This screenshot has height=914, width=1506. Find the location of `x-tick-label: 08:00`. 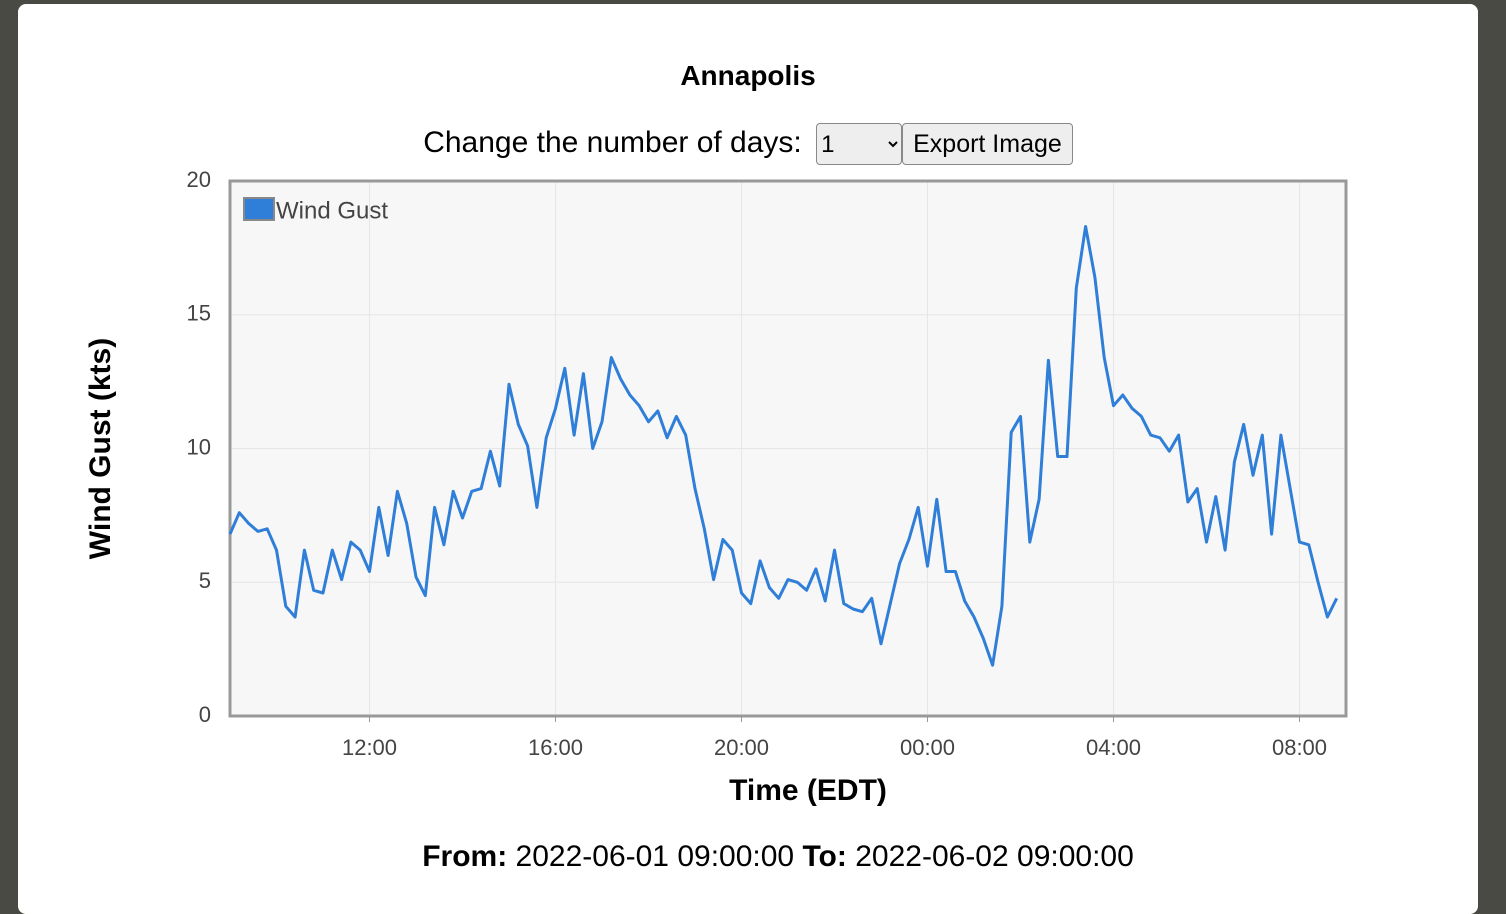

x-tick-label: 08:00 is located at coordinates (1299, 747).